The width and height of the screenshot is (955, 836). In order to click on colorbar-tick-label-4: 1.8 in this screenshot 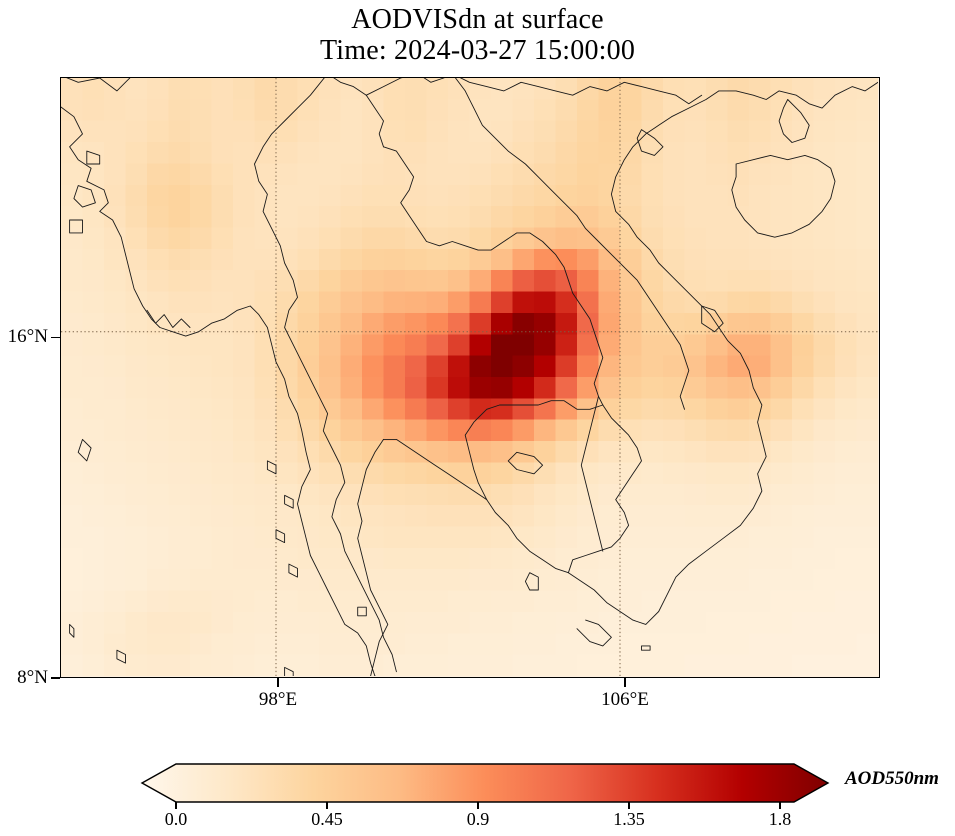, I will do `click(780, 819)`.